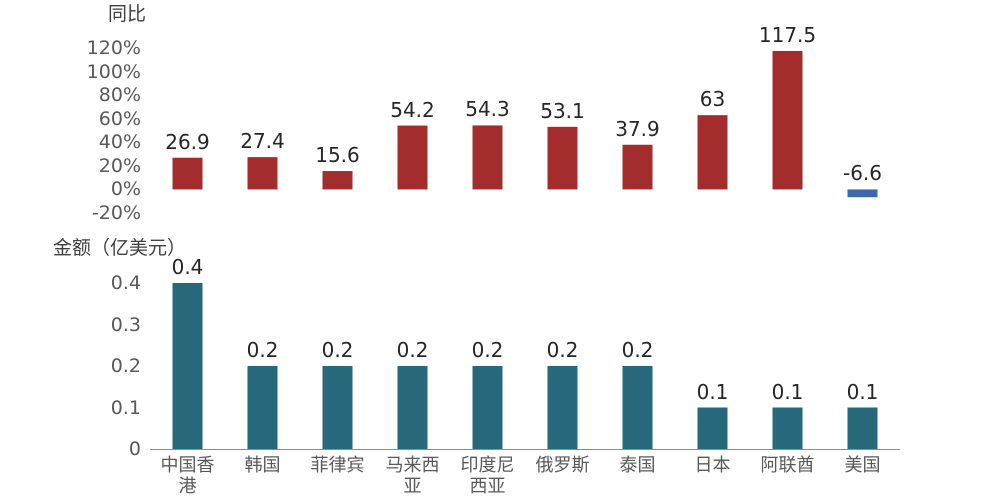 Image resolution: width=1000 pixels, height=500 pixels. What do you see at coordinates (562, 110) in the screenshot?
I see `yoy-value-label: 53.1` at bounding box center [562, 110].